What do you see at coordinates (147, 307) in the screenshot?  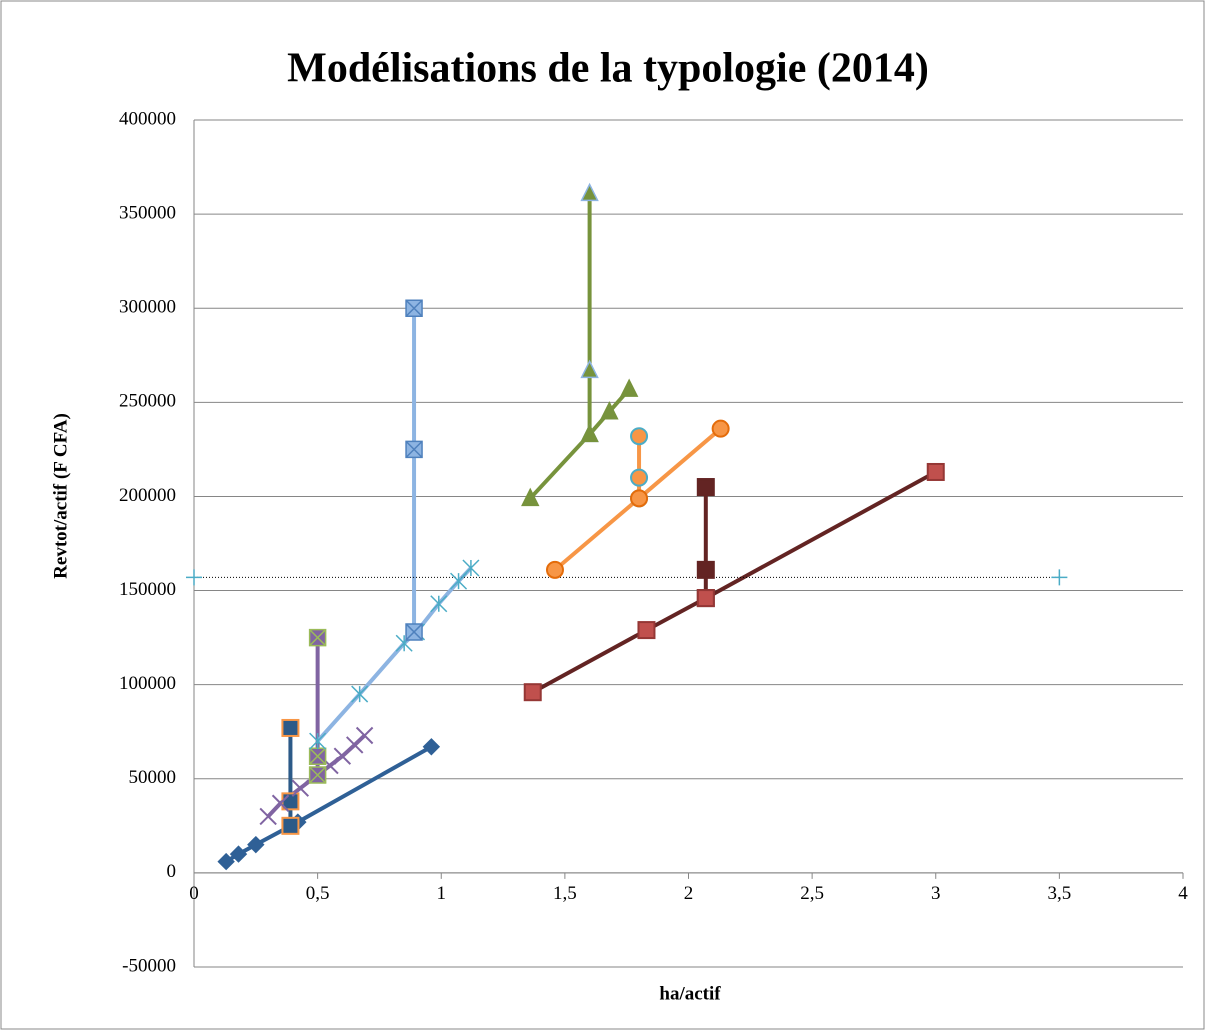 I see `y-tick-label: 300000` at bounding box center [147, 307].